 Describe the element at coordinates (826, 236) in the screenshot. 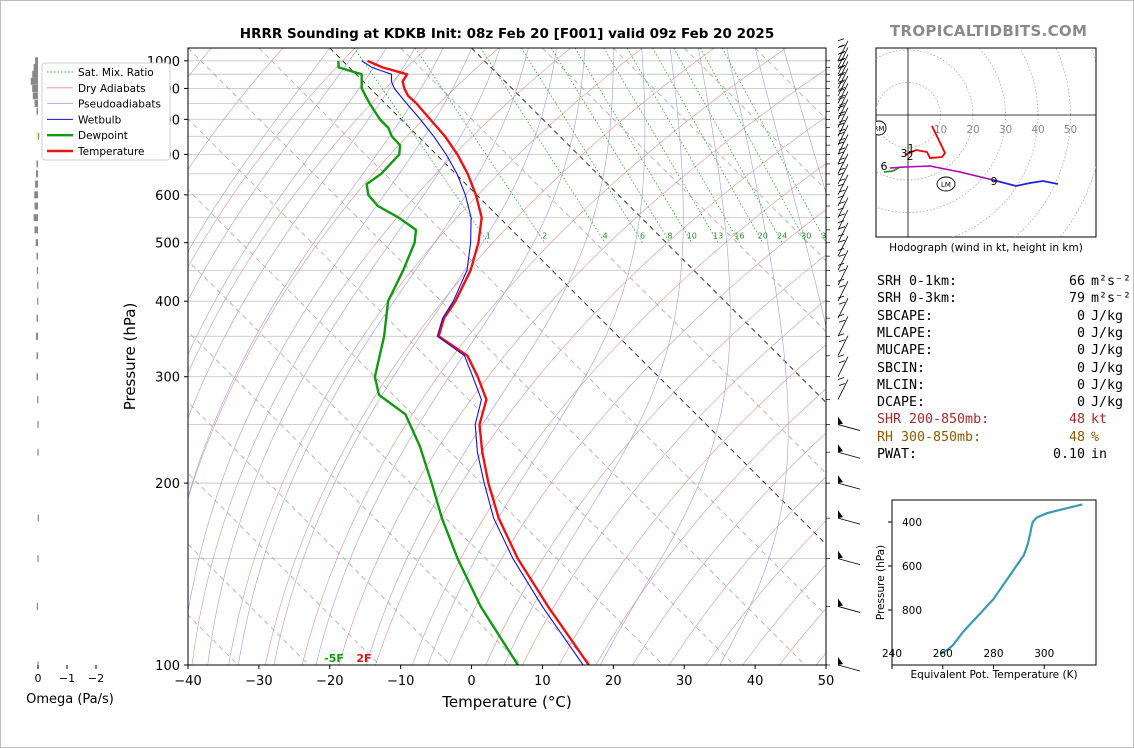

I see `mixing-ratio-label: 36` at that location.